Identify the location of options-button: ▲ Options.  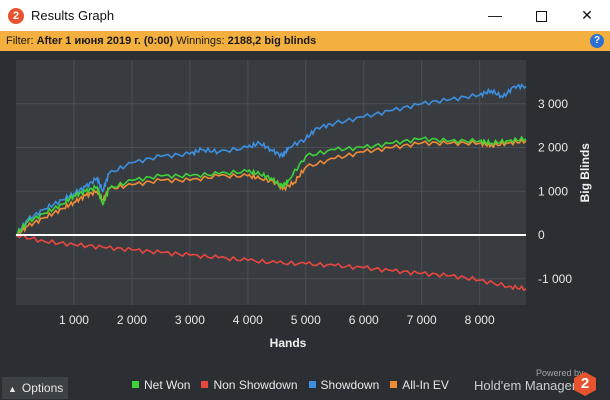
(35, 388).